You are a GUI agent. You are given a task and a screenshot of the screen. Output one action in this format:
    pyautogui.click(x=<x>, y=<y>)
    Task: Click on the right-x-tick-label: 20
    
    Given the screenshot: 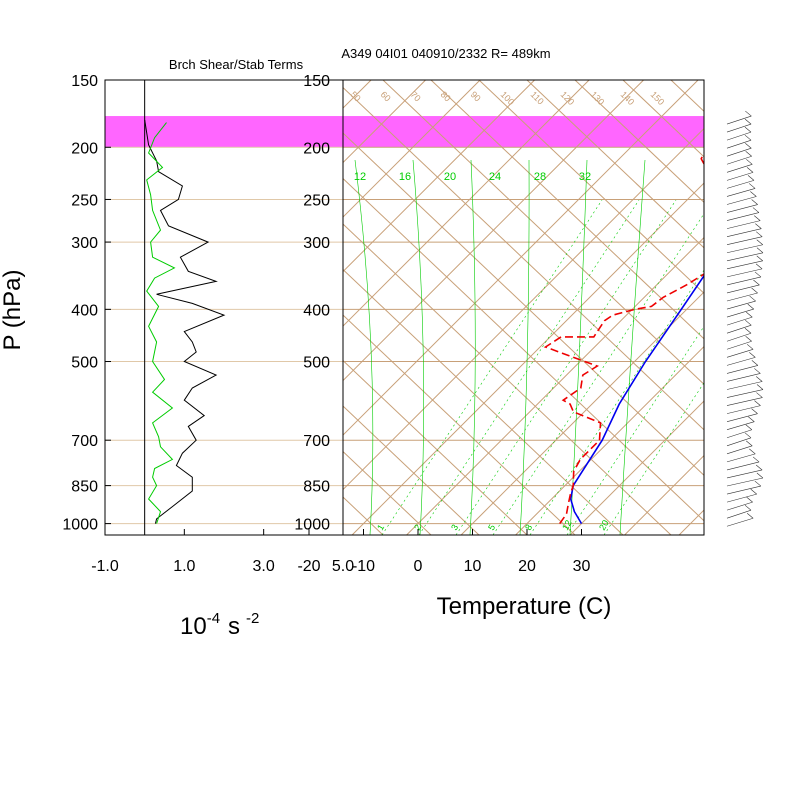 What is the action you would take?
    pyautogui.click(x=527, y=566)
    